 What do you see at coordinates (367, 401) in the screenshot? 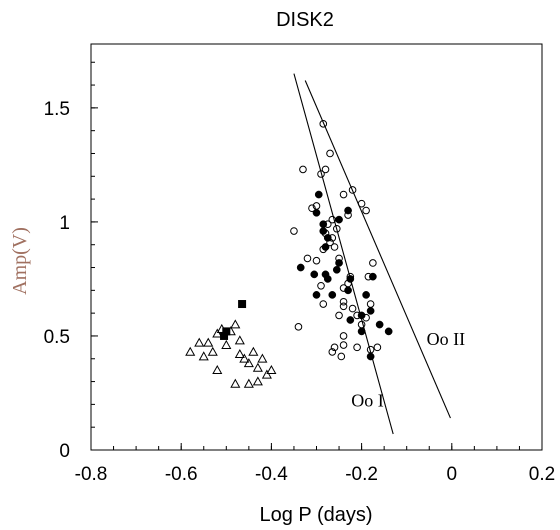
I see `reference-line-label: Oo I` at bounding box center [367, 401].